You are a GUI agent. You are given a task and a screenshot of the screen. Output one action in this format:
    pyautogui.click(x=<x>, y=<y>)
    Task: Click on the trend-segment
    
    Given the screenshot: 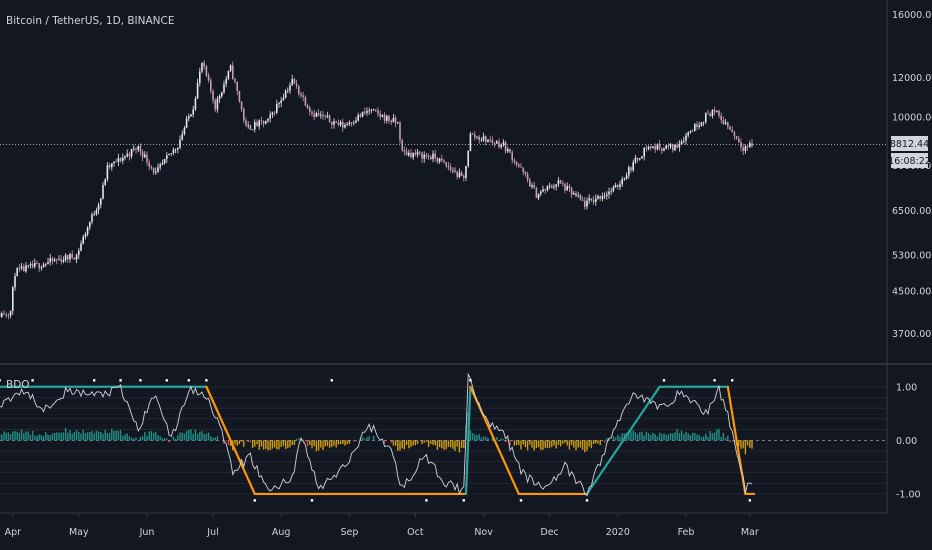 What is the action you would take?
    pyautogui.click(x=494, y=440)
    